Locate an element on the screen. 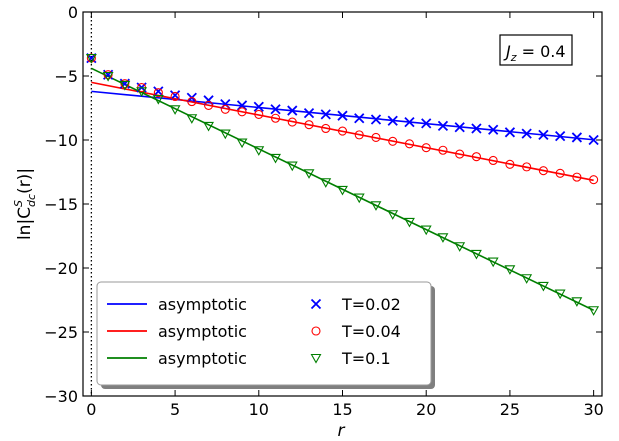 This screenshot has width=619, height=441. y-tick-label: −5 is located at coordinates (66, 76).